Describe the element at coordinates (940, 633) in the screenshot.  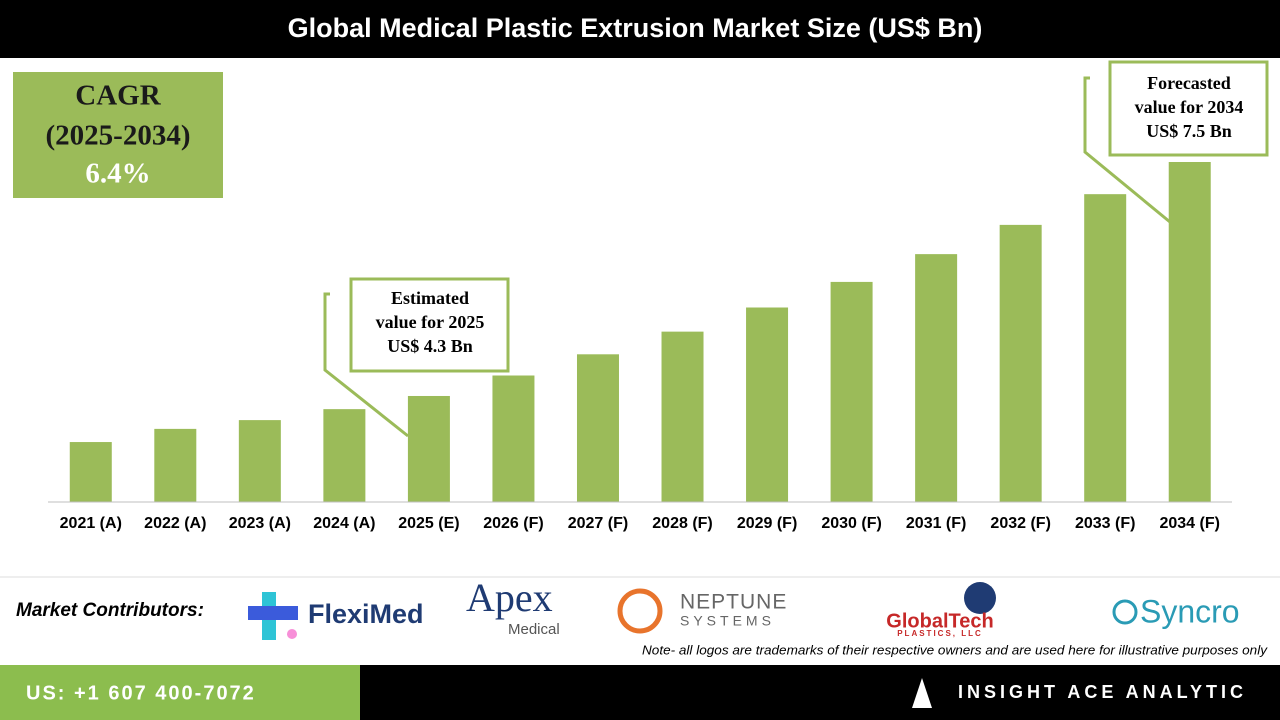
I see `logo-text: PLASTICS, LLC` at that location.